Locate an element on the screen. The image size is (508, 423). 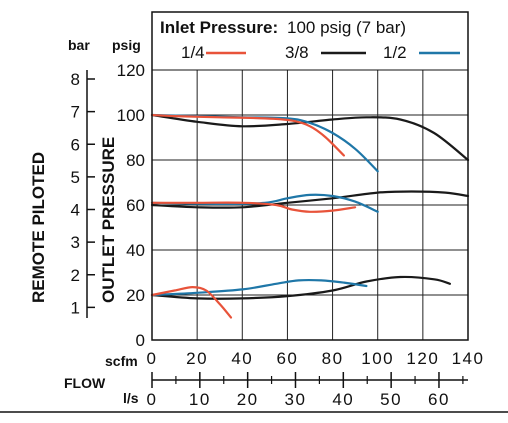
left-axis-label: REMOTE PILOTED is located at coordinates (38, 227).